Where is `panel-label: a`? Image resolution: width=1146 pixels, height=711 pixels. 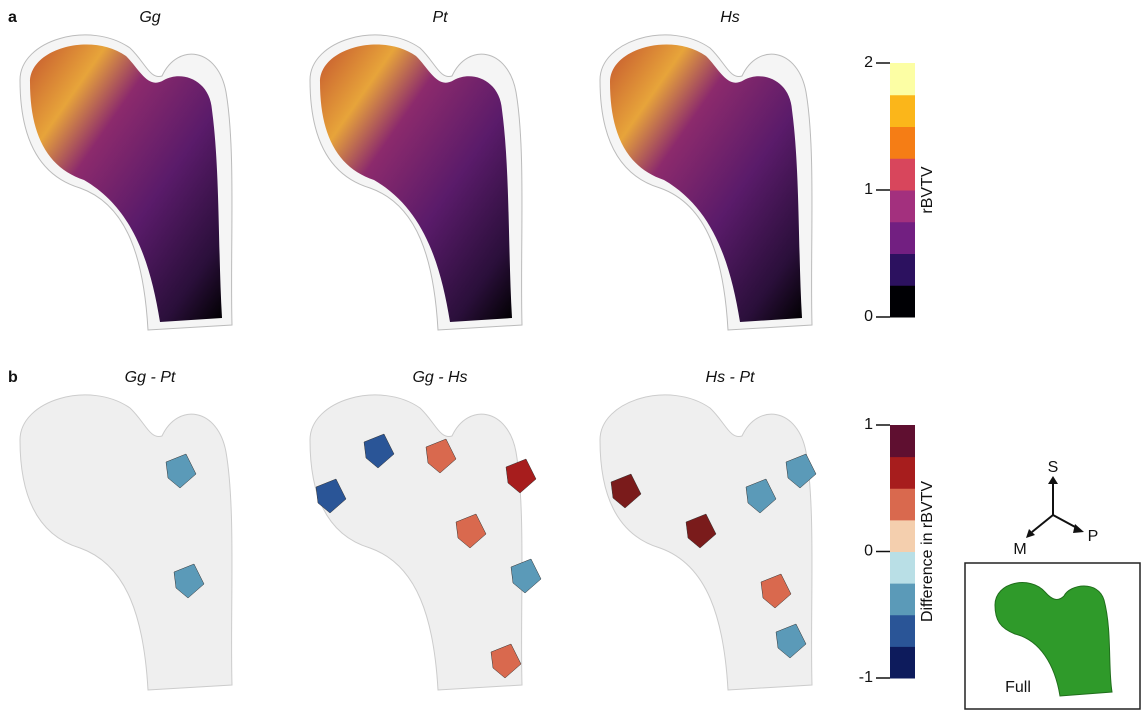 panel-label: a is located at coordinates (12, 17).